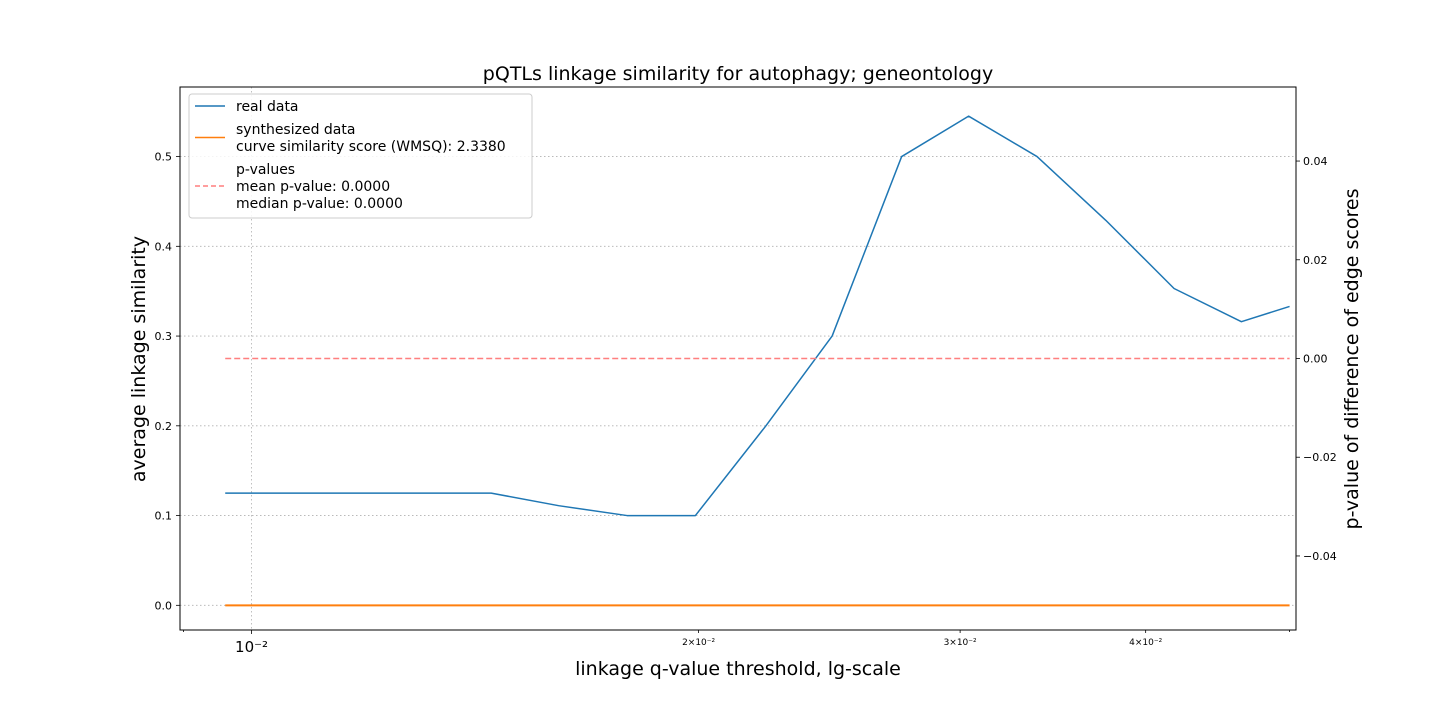 Image resolution: width=1440 pixels, height=720 pixels. What do you see at coordinates (164, 336) in the screenshot?
I see `y-left-tick-label: 0.3` at bounding box center [164, 336].